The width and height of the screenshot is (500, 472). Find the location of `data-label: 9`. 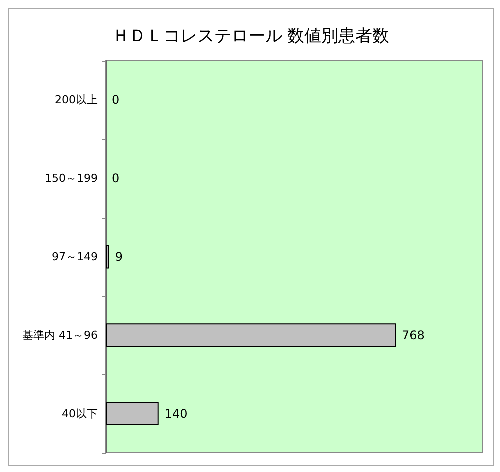

data-label: 9 is located at coordinates (119, 257).